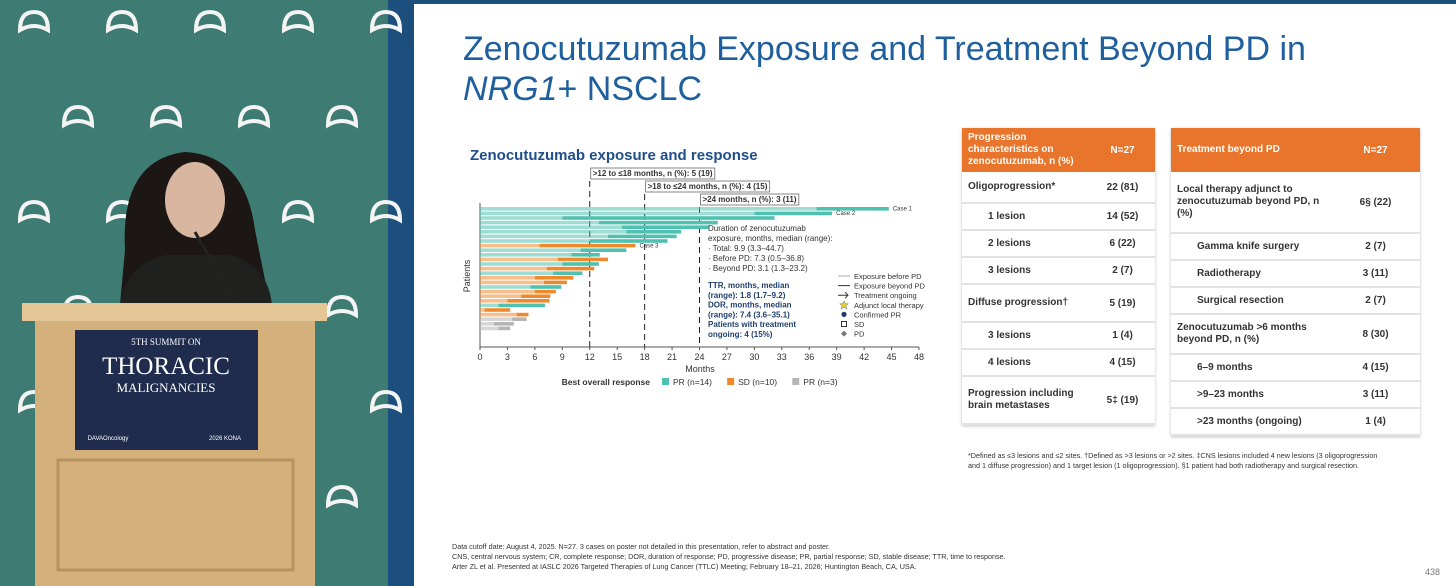 The height and width of the screenshot is (586, 1456). Describe the element at coordinates (617, 357) in the screenshot. I see `x-tick-label: 15` at that location.